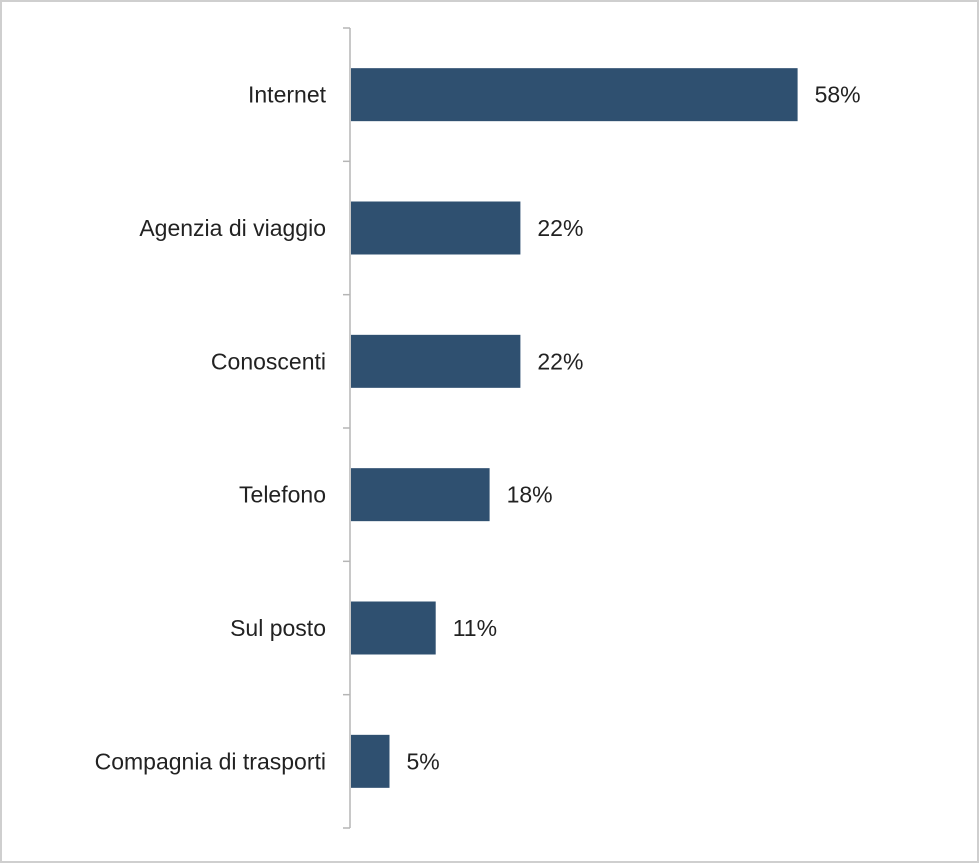 The image size is (979, 865). Describe the element at coordinates (530, 495) in the screenshot. I see `value-label: 18%` at that location.